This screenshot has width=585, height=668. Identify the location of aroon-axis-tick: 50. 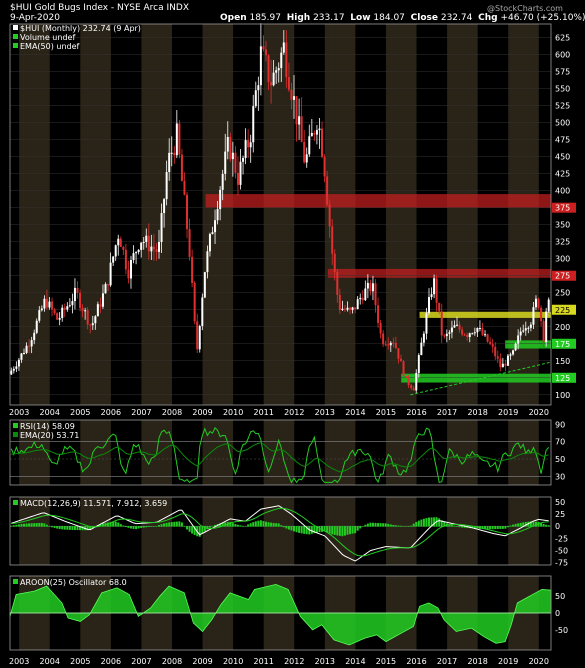
(560, 596).